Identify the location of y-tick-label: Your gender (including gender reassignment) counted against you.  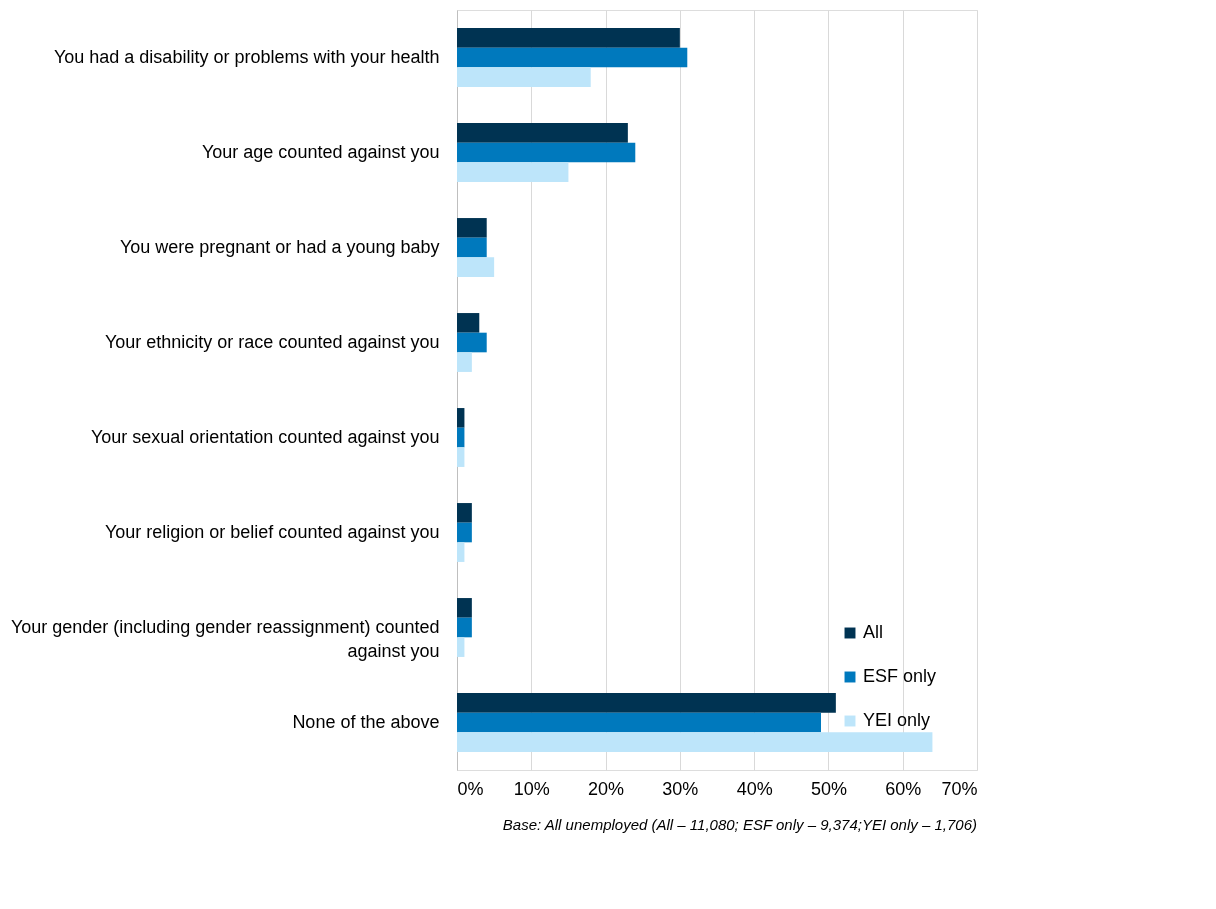
(225, 638).